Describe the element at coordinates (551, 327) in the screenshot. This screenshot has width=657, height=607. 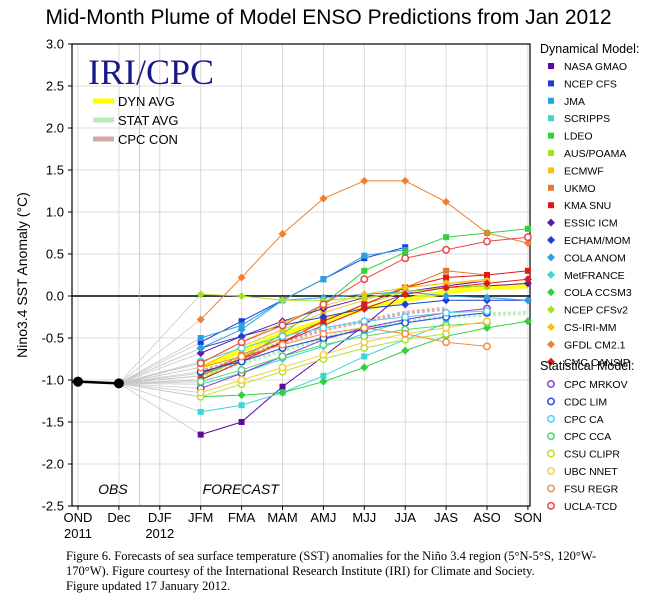
I see `legend-marker-cs-iri-mm` at that location.